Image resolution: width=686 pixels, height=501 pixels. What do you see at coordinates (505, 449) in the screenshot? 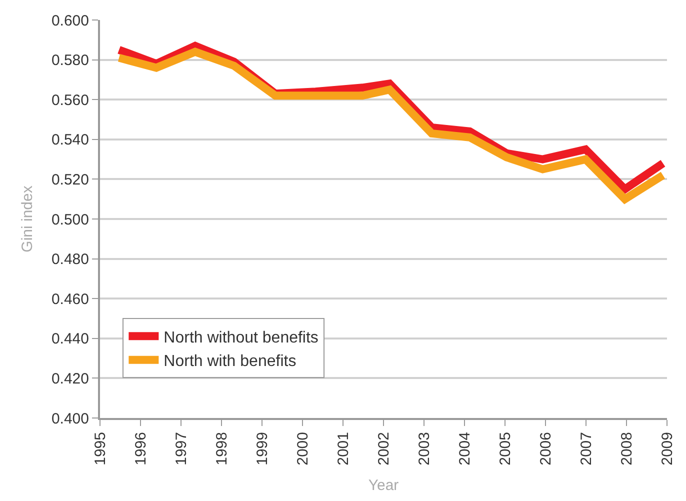
I see `x-tick-label: 2005` at bounding box center [505, 449].